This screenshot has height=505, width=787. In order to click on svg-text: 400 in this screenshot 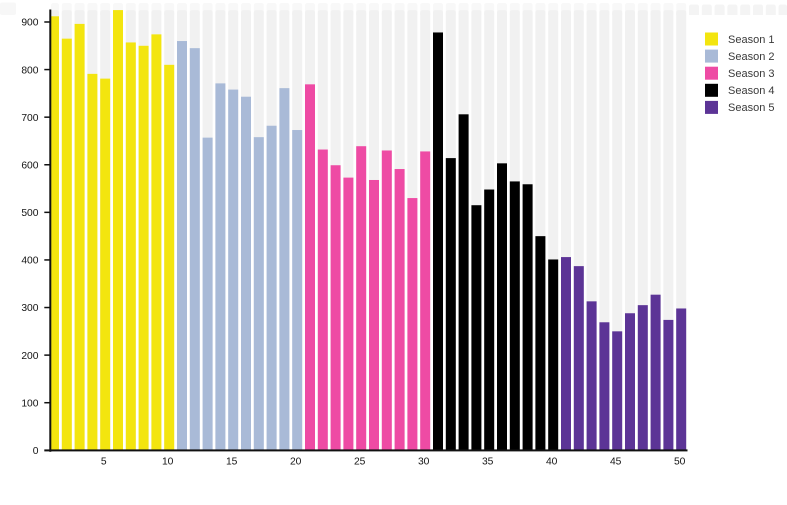, I will do `click(29, 261)`.